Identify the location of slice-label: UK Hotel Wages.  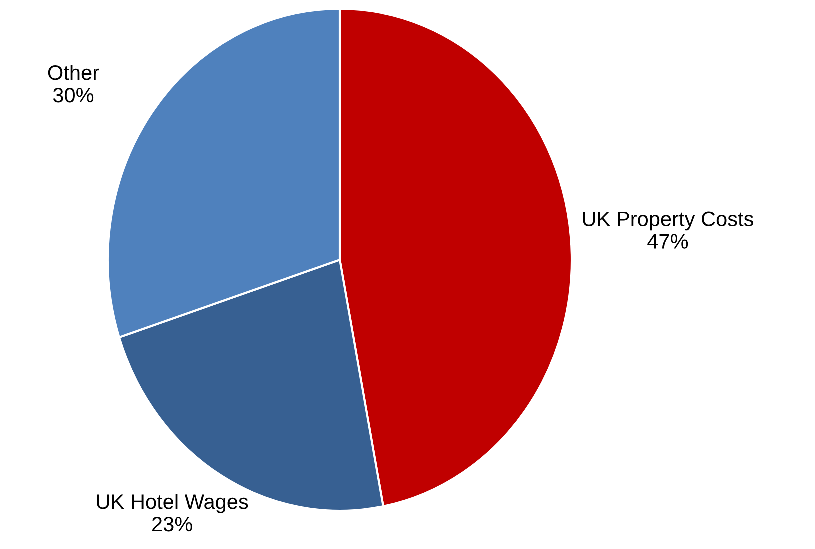
(172, 504).